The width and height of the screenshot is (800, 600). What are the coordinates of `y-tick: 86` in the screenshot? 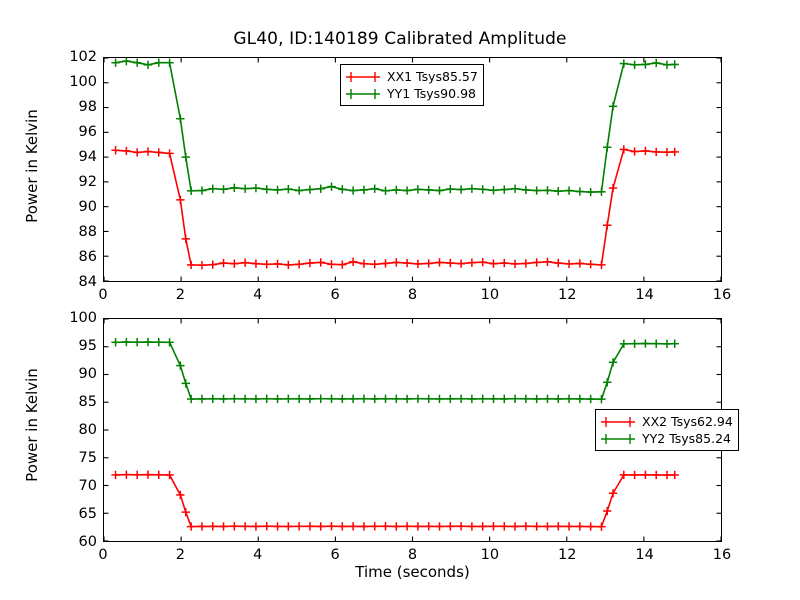 It's located at (80, 257).